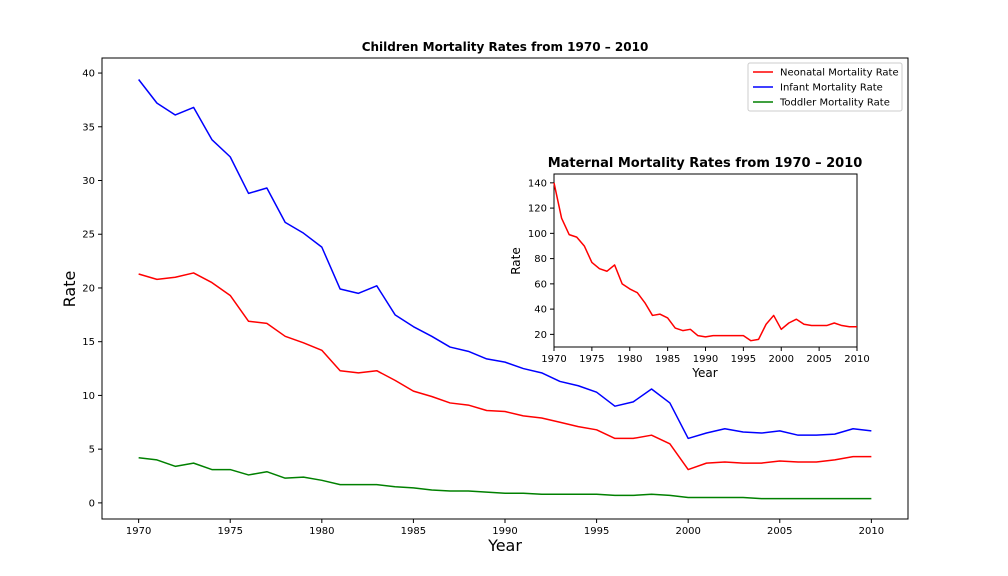  What do you see at coordinates (504, 531) in the screenshot?
I see `main-x-tick-label: 1990` at bounding box center [504, 531].